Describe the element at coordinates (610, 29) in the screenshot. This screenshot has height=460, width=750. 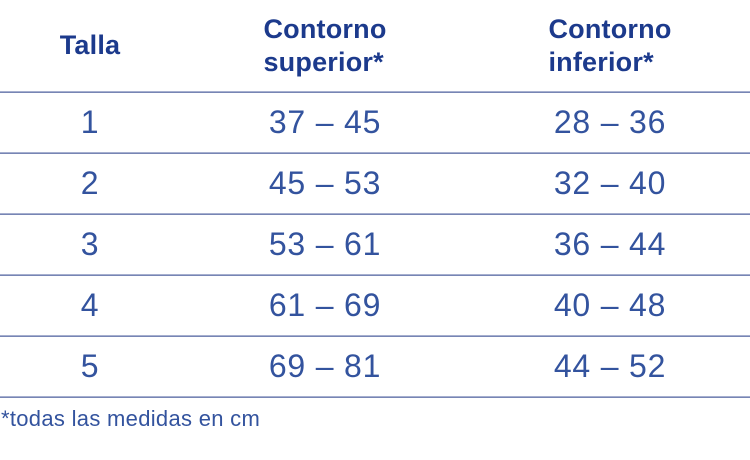
I see `column-header-contorno-inferior-line1: Contorno` at that location.